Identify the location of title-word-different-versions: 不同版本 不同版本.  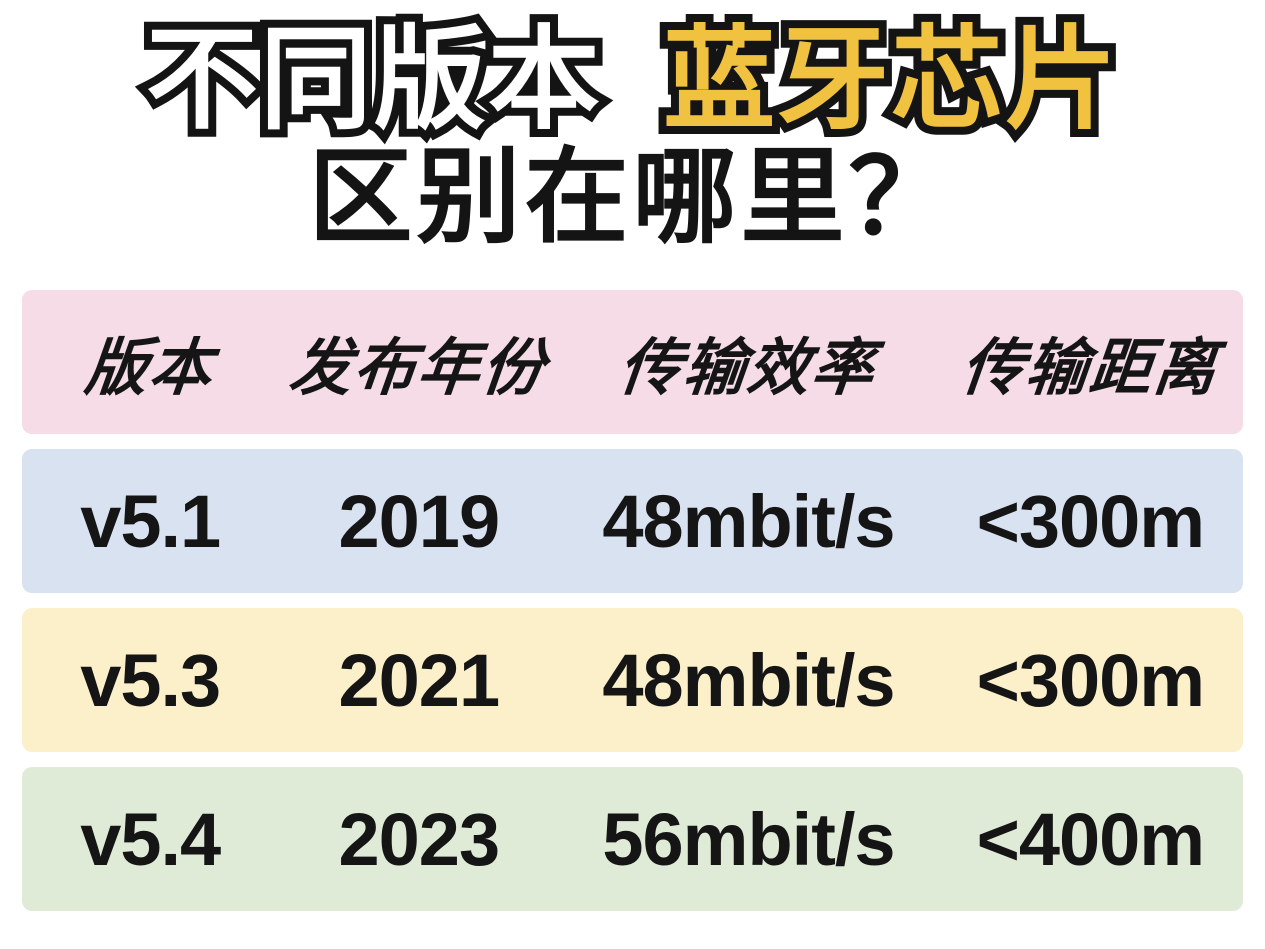
(373, 79).